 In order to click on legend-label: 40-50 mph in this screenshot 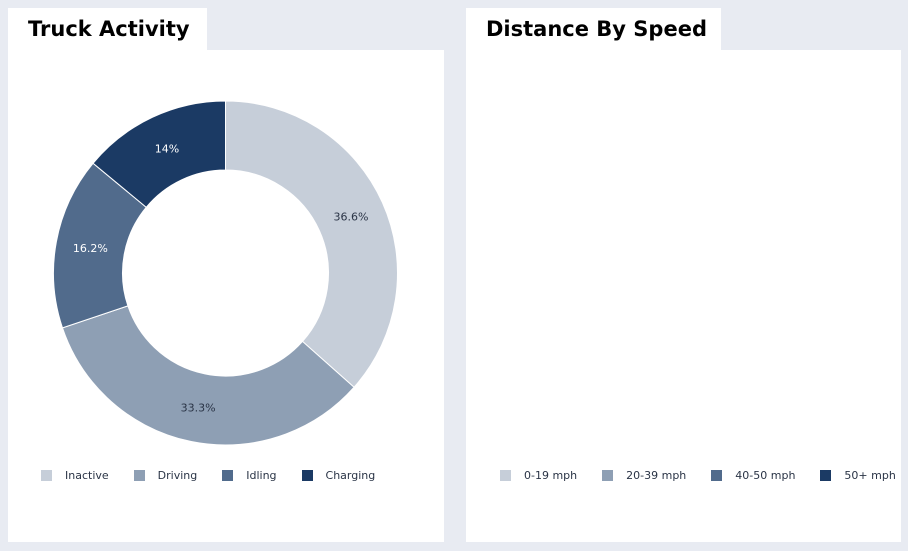, I will do `click(765, 475)`.